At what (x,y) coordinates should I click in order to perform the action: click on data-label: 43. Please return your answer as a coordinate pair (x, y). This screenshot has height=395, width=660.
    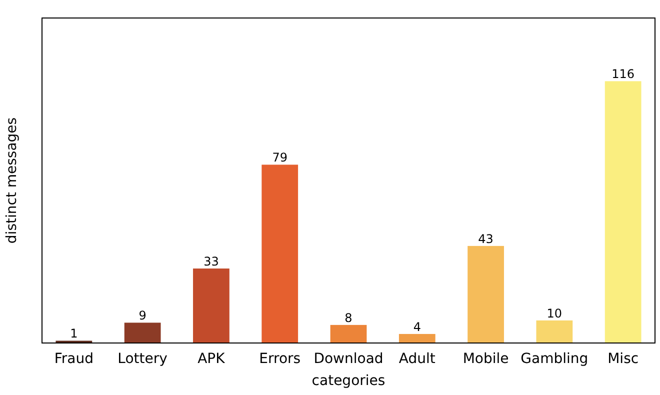
    Looking at the image, I should click on (486, 239).